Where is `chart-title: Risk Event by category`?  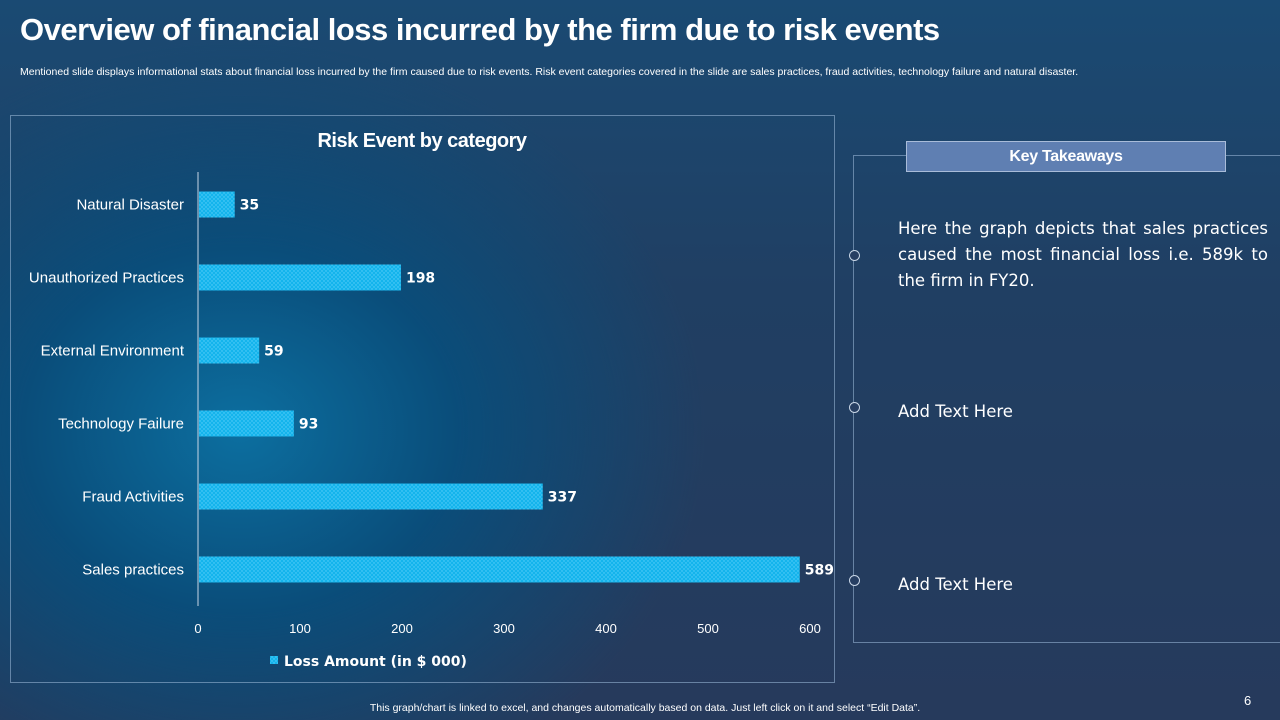 chart-title: Risk Event by category is located at coordinates (422, 141).